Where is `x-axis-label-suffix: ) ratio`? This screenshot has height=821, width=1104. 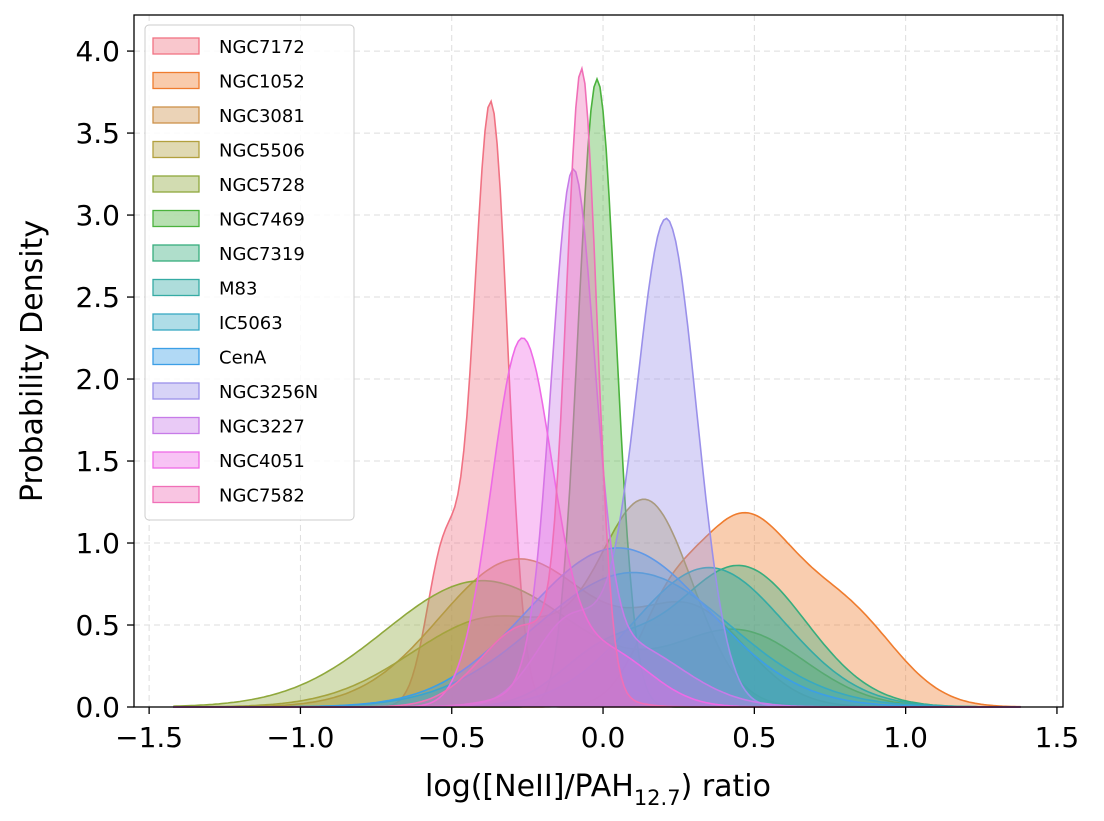
x-axis-label-suffix: ) ratio is located at coordinates (726, 786).